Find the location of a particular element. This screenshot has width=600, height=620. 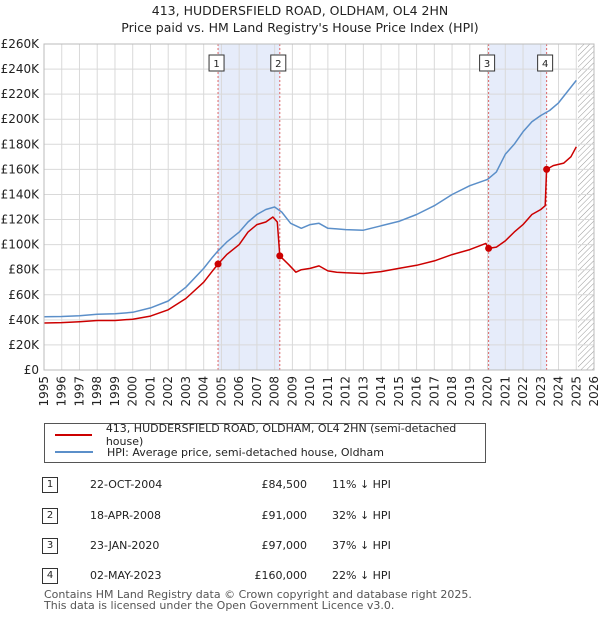

sale-date: 23-JAN-2020 is located at coordinates (125, 545).